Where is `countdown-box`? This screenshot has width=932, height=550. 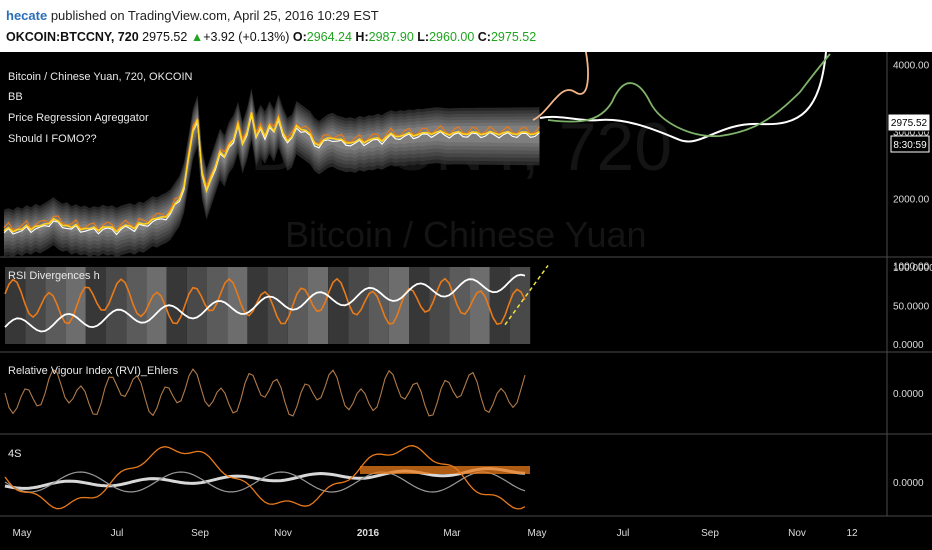
countdown-box is located at coordinates (910, 144).